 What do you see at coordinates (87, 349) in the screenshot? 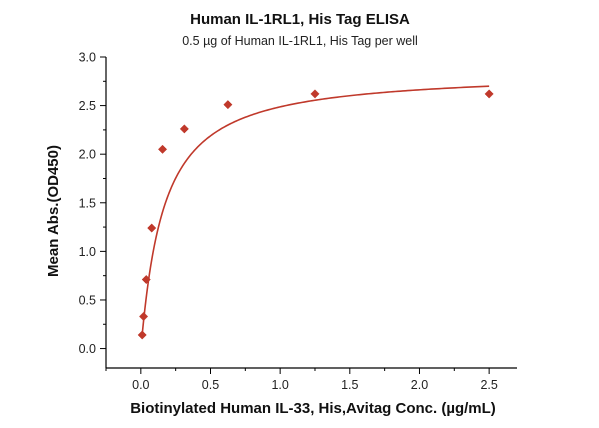
I see `y-tick-label: 0.0` at bounding box center [87, 349].